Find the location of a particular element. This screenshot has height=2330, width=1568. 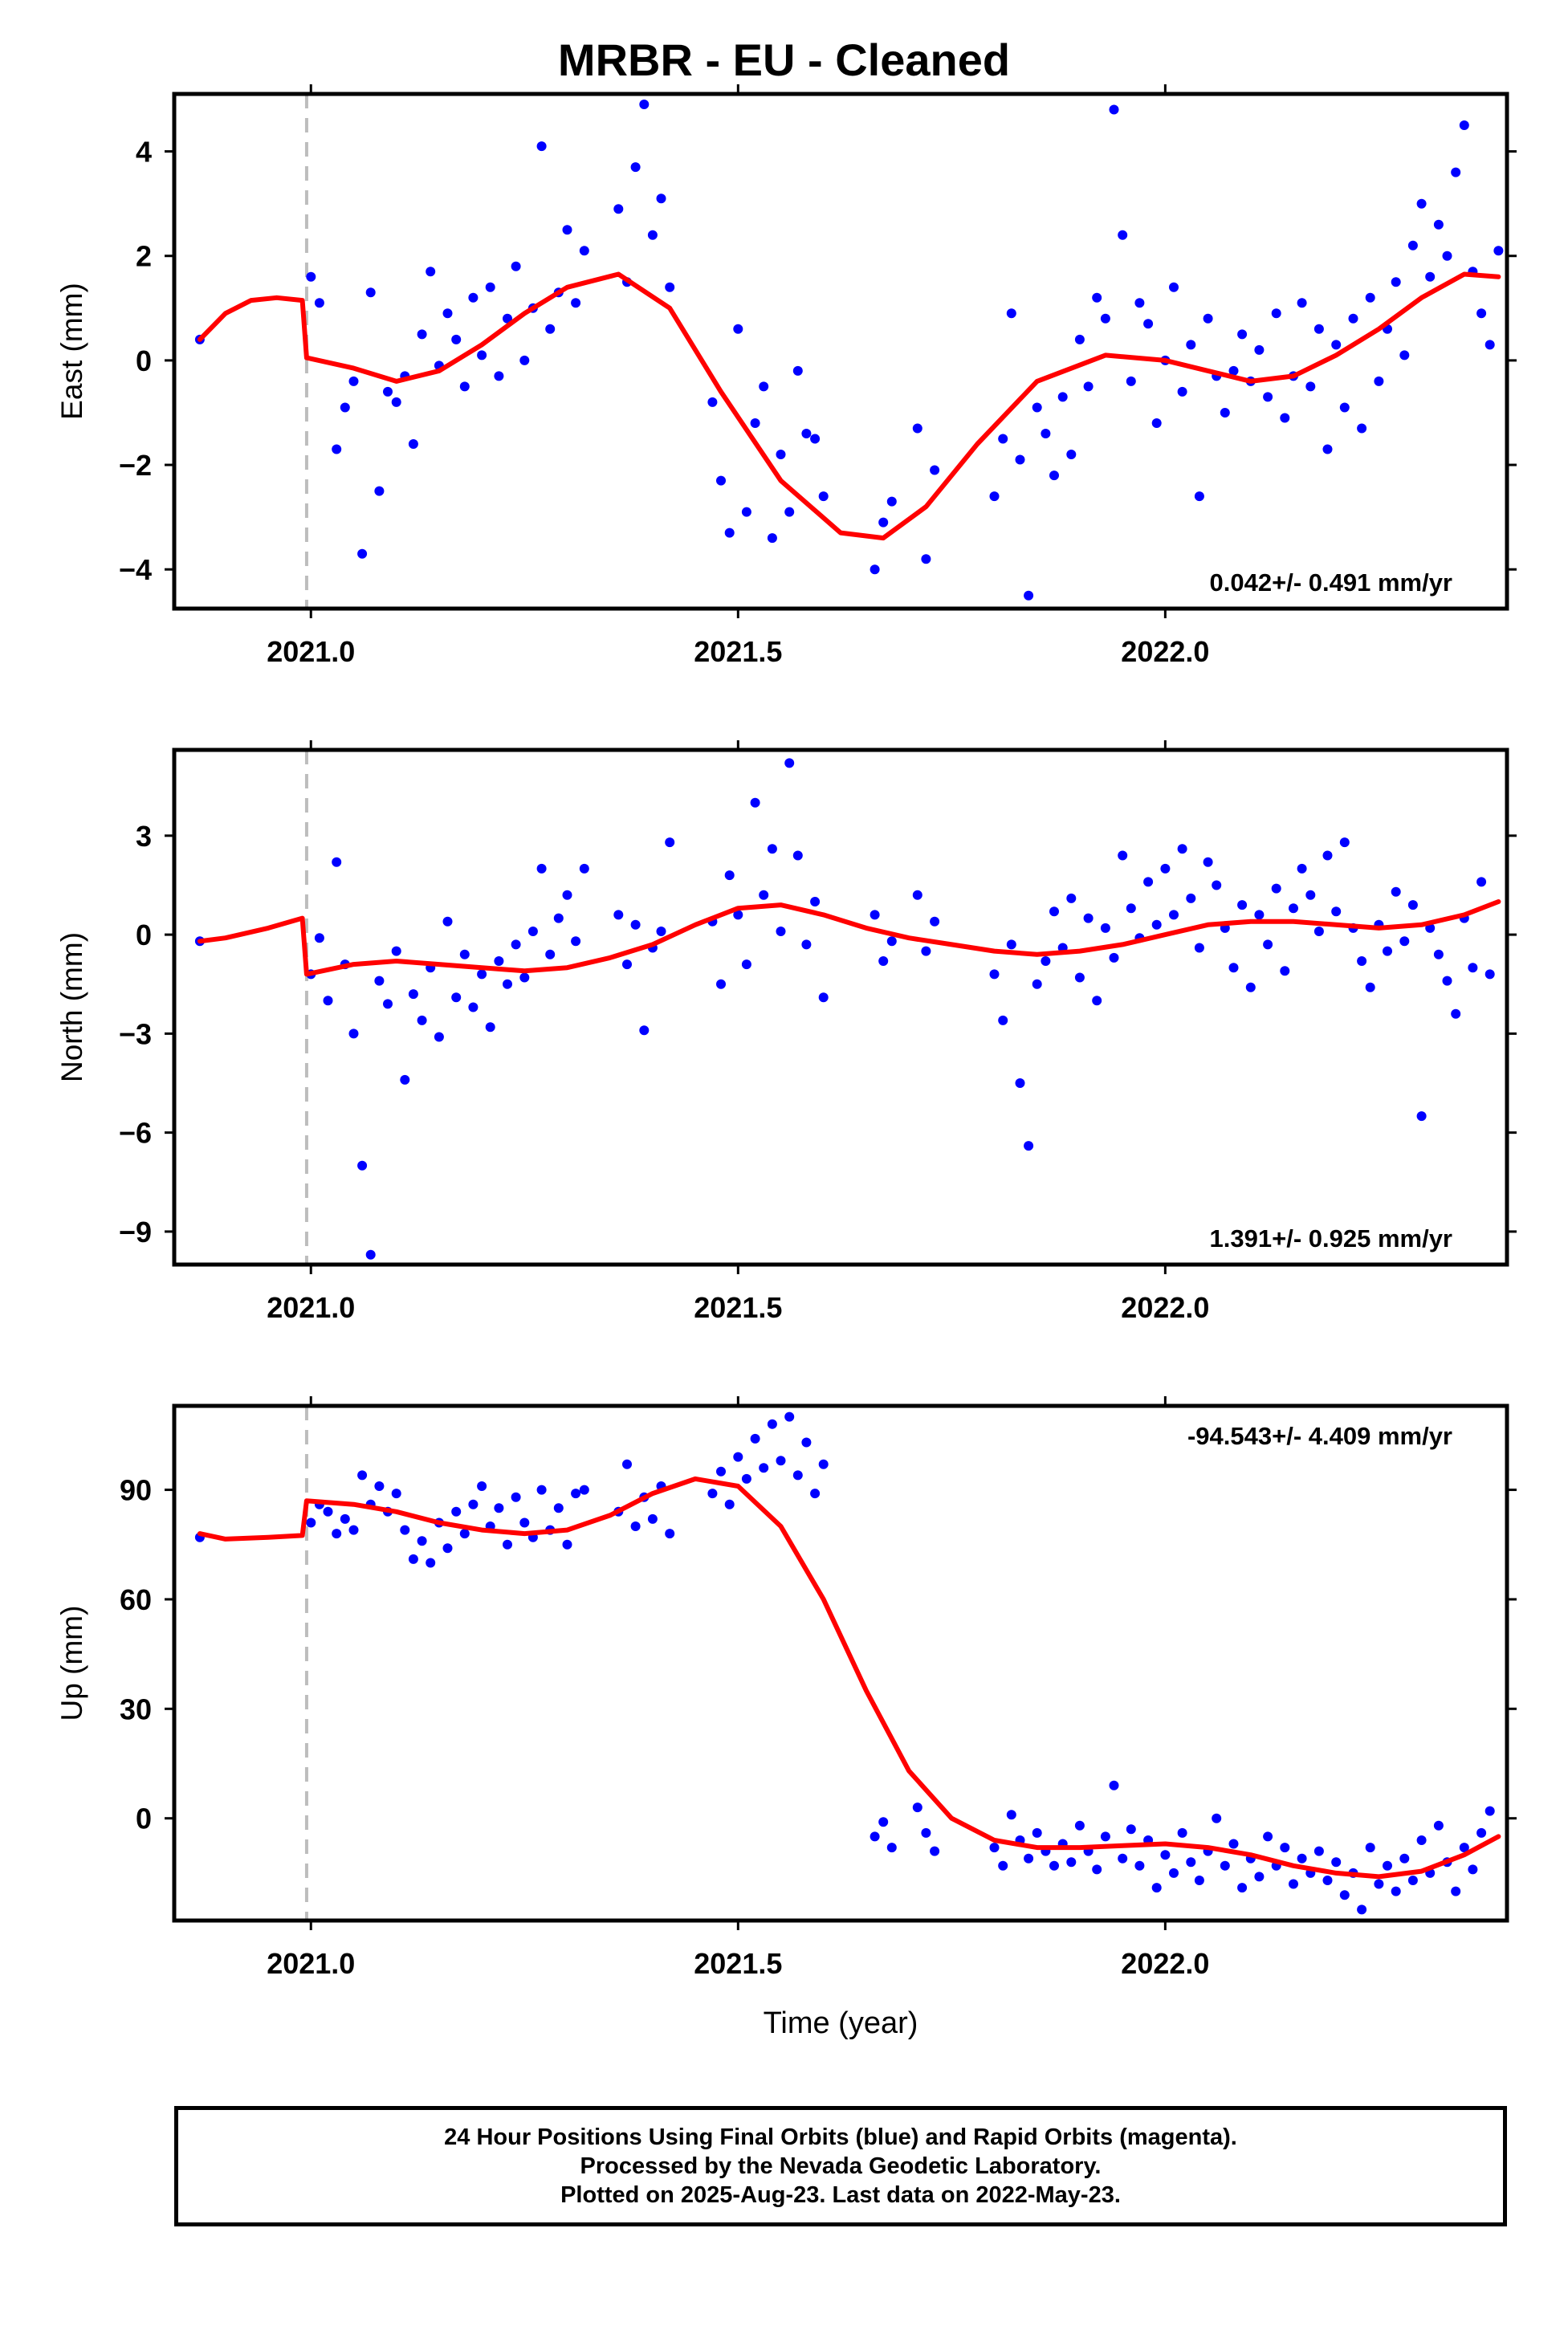

east-y-tick-label: −2 is located at coordinates (135, 465).